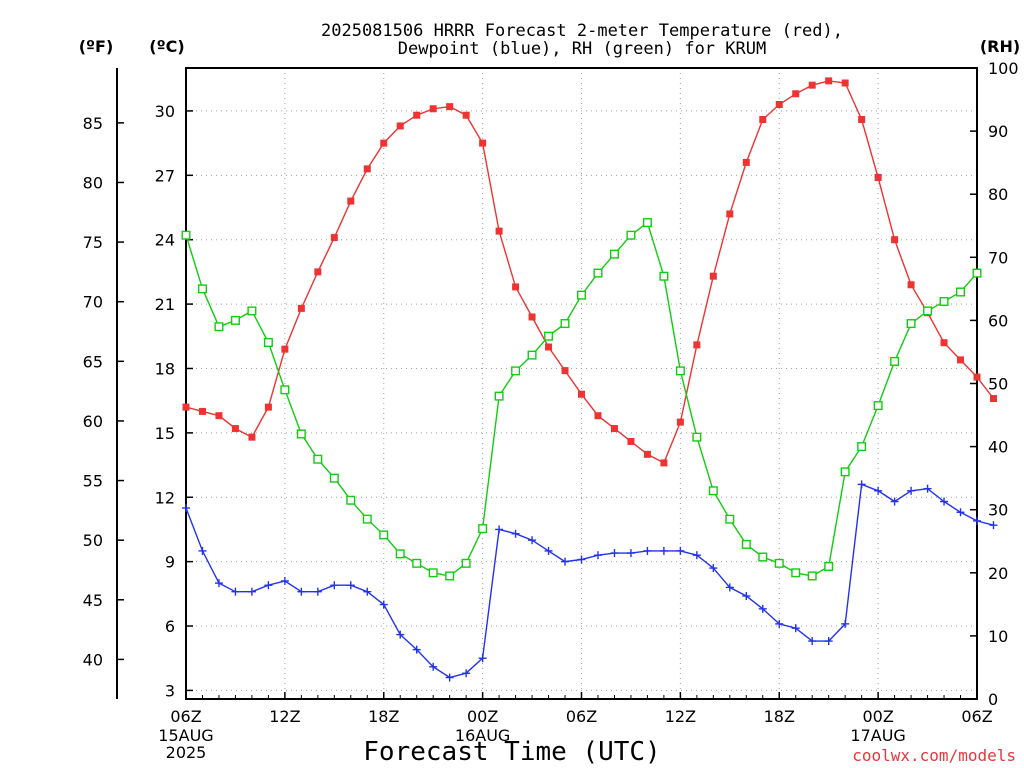 The width and height of the screenshot is (1024, 768). What do you see at coordinates (998, 257) in the screenshot?
I see `rh-tick-label: 70` at bounding box center [998, 257].